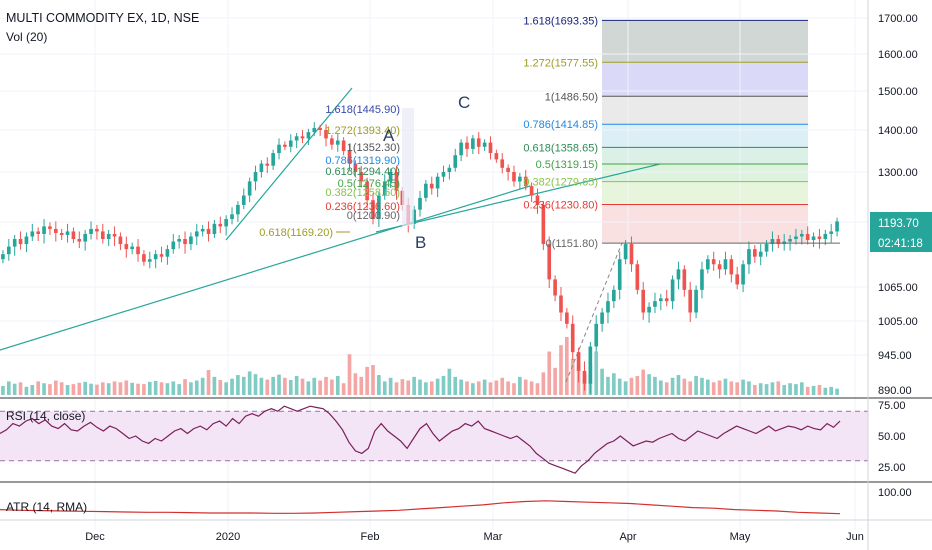 Image resolution: width=932 pixels, height=550 pixels. Describe the element at coordinates (560, 183) in the screenshot. I see `fib-level-label-6: 0.382(1279.65)` at that location.